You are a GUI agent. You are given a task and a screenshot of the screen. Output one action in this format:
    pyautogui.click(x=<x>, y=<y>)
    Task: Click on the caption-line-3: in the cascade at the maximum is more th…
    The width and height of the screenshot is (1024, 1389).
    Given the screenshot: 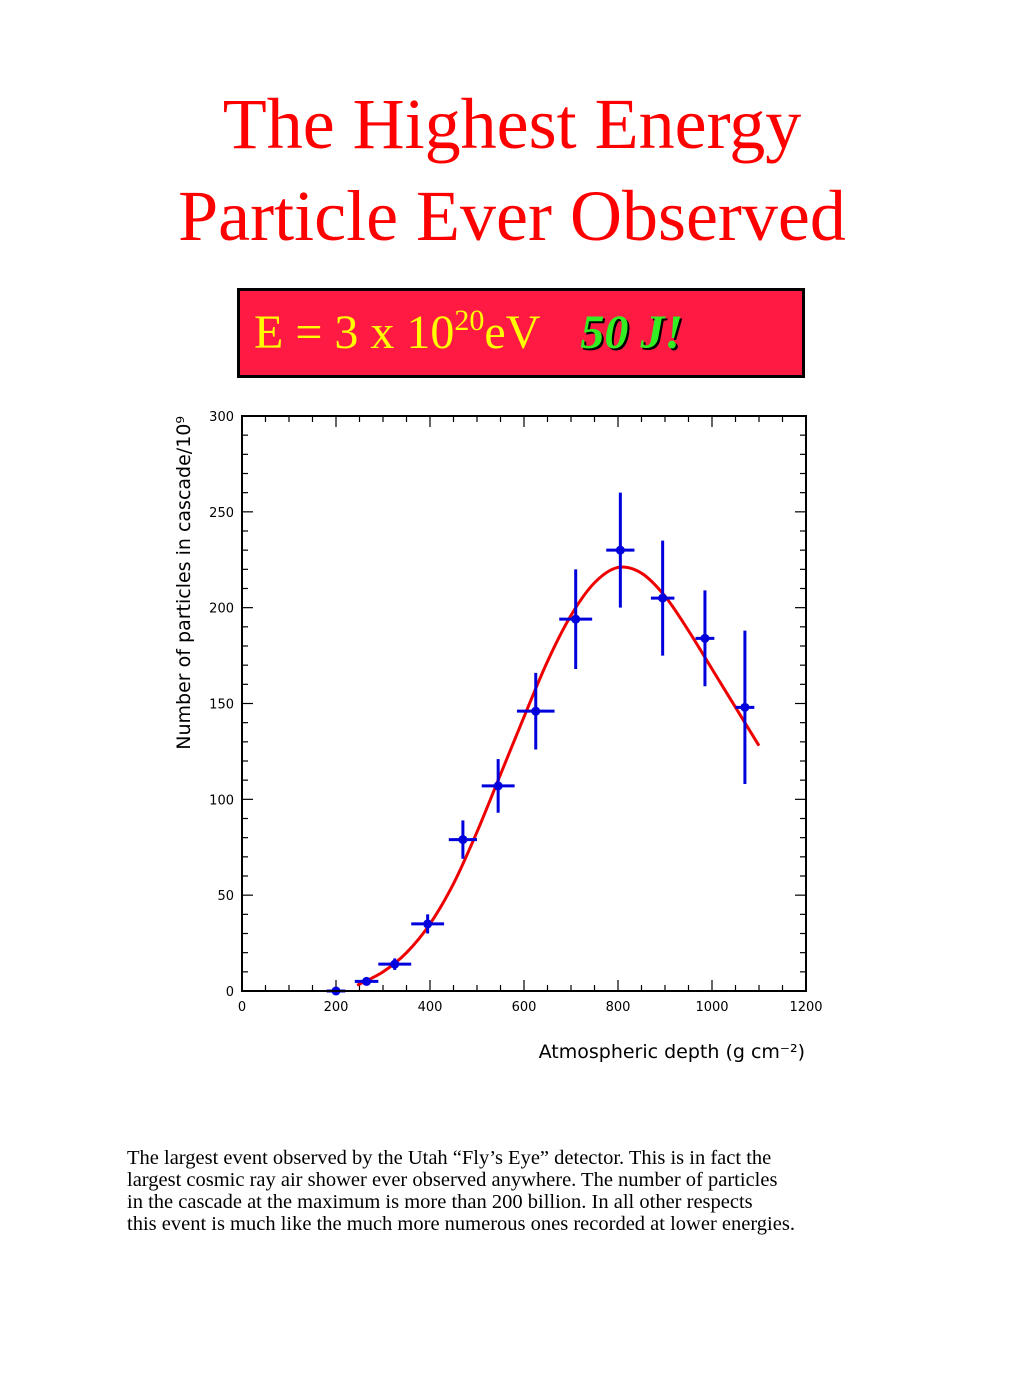 What is the action you would take?
    pyautogui.click(x=440, y=1202)
    